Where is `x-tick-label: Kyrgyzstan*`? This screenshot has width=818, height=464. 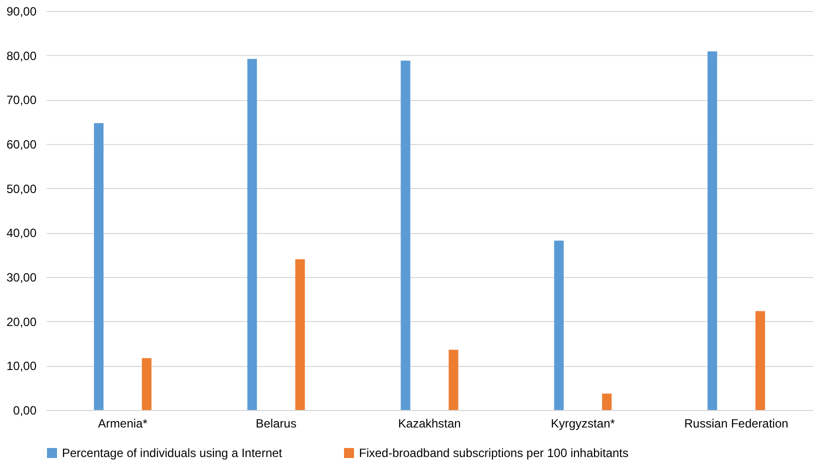
x-tick-label: Kyrgyzstan* is located at coordinates (583, 423).